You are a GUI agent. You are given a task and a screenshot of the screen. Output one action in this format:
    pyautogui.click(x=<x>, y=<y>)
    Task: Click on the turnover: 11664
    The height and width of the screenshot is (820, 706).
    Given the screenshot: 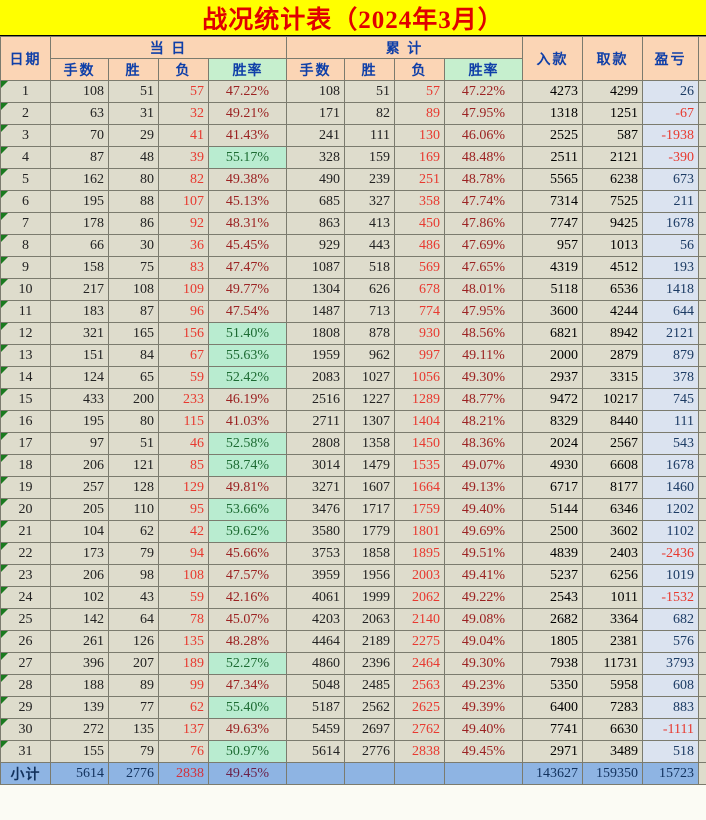 What is the action you would take?
    pyautogui.click(x=702, y=751)
    